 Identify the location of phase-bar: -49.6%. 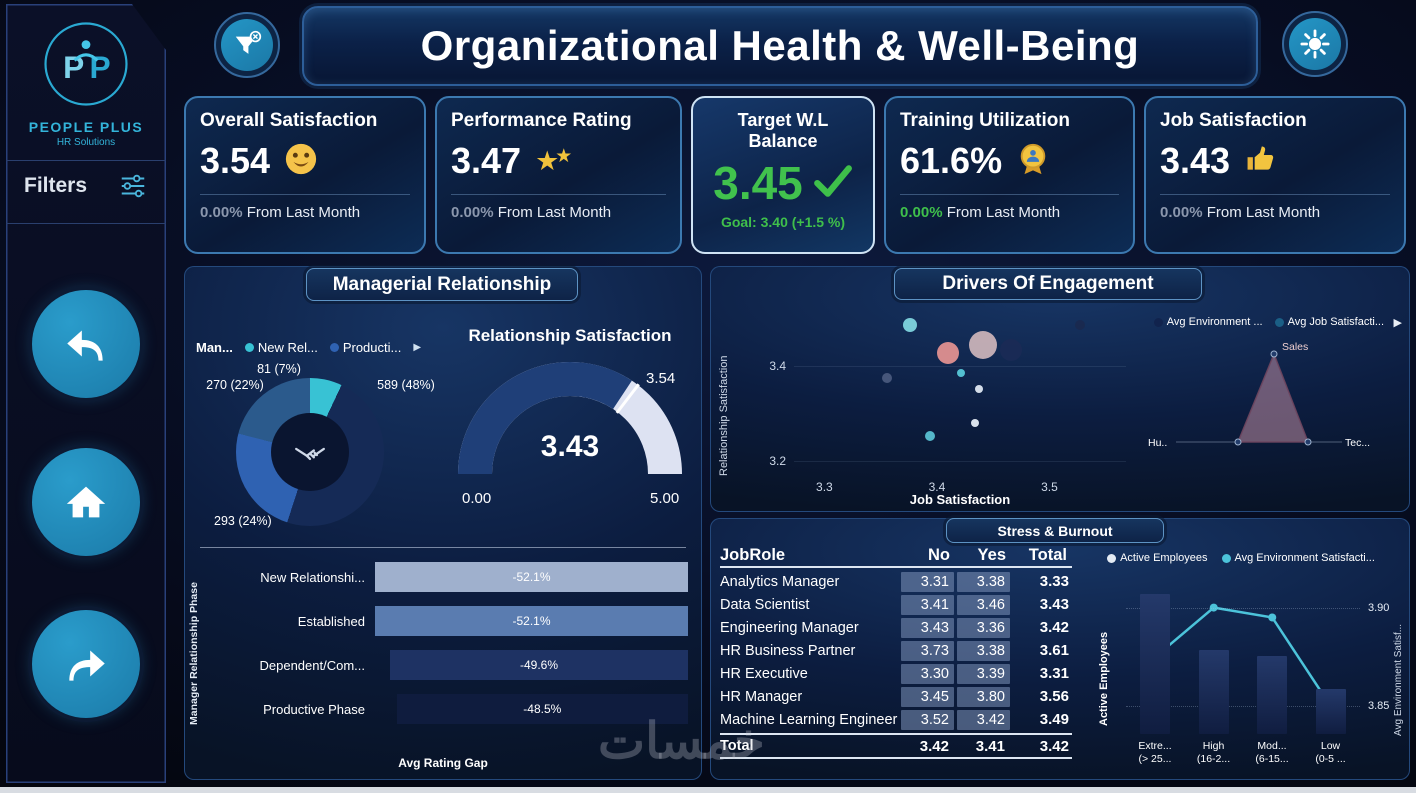
(539, 665).